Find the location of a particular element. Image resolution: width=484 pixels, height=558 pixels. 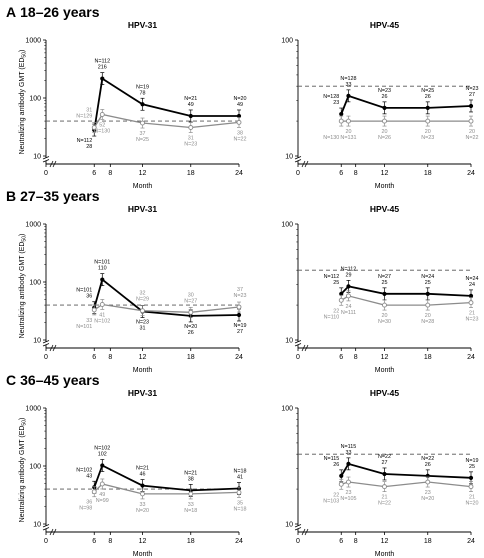

y-axis-label: Neutralizing antibody GMT (ED50) is located at coordinates (23, 102).